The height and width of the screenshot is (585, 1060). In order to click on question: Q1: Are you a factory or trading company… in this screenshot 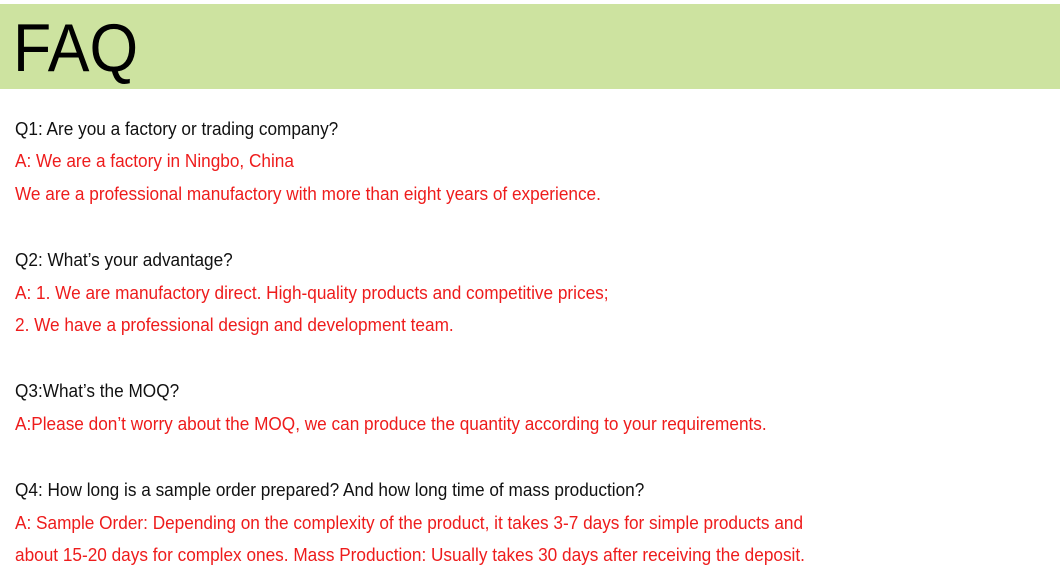, I will do `click(177, 128)`.